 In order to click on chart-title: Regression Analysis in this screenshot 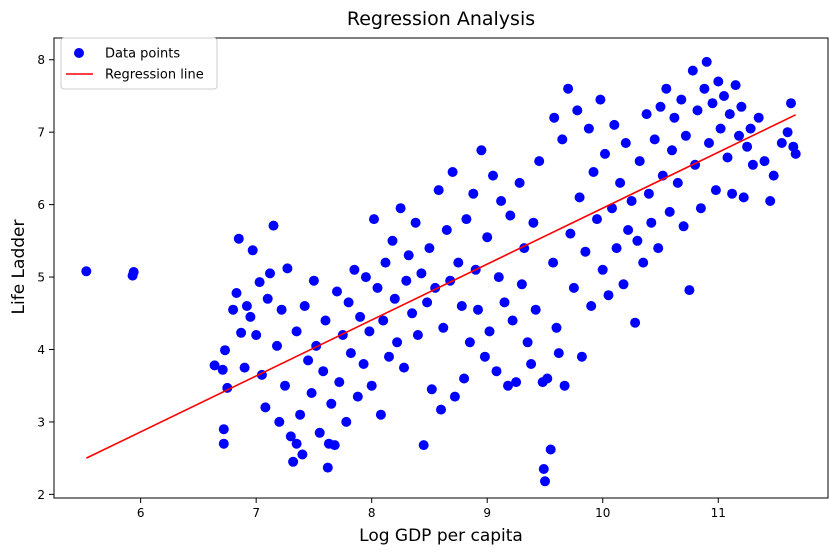, I will do `click(441, 19)`.